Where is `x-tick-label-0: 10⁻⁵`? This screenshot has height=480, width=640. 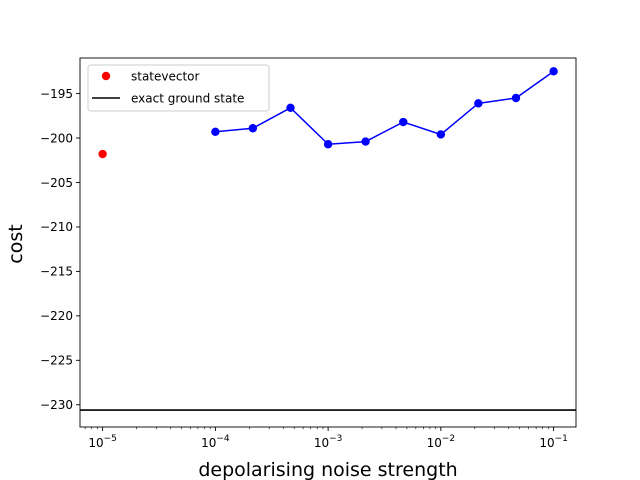 x-tick-label-0: 10⁻⁵ is located at coordinates (102, 442).